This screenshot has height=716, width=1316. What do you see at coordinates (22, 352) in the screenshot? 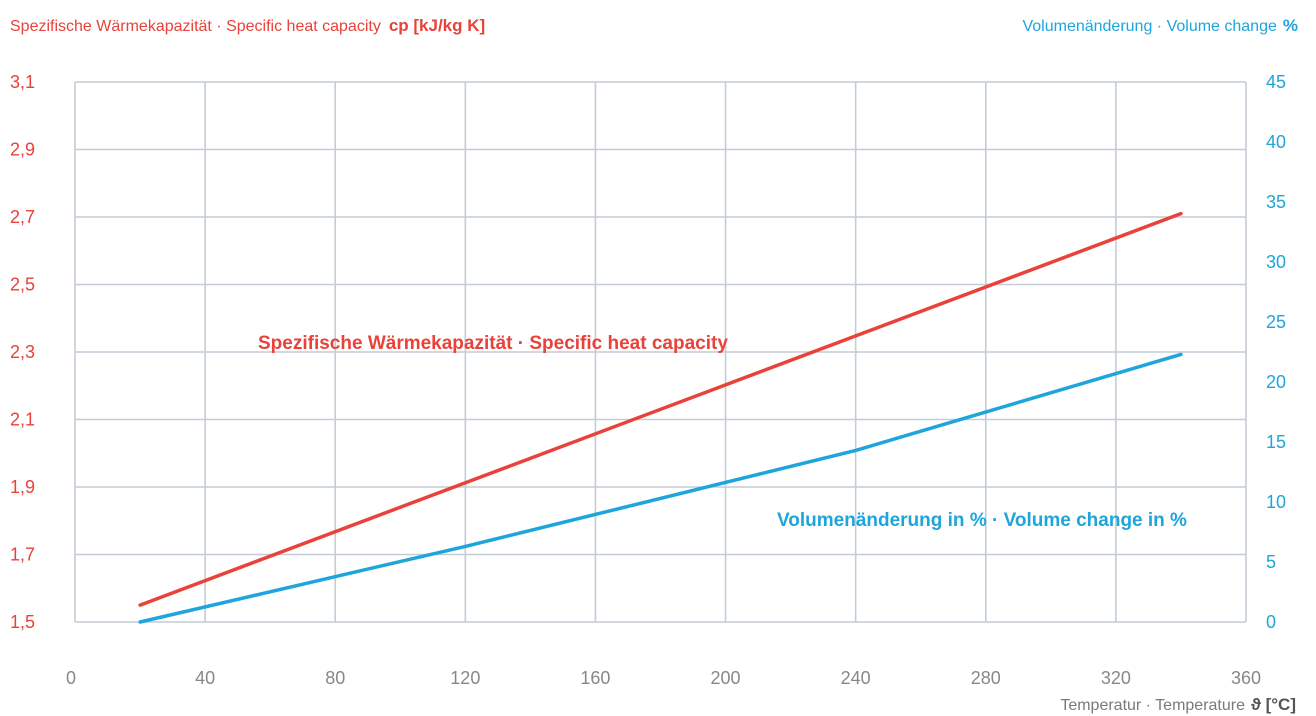
I see `y-left-tick-label: 2,3` at bounding box center [22, 352].